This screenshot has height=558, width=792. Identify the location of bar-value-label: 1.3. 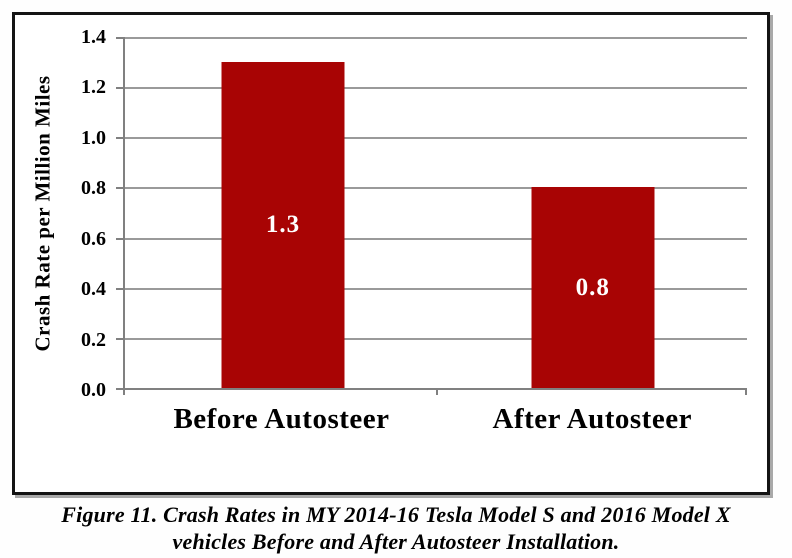
(283, 225).